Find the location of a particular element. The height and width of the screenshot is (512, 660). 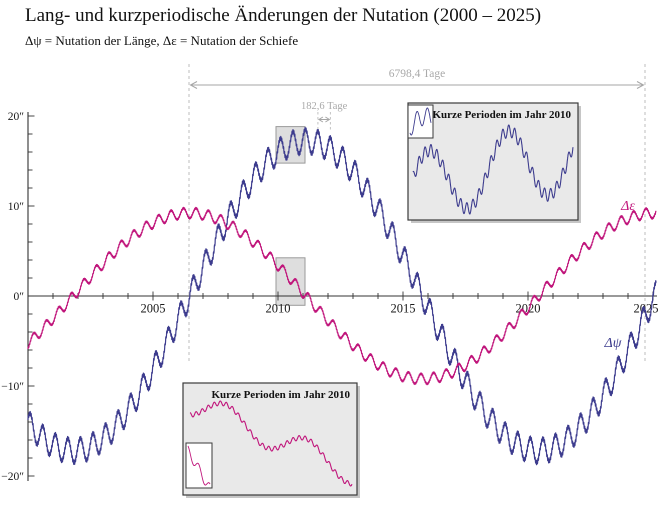

y-tick-label: 0″ is located at coordinates (18, 297).